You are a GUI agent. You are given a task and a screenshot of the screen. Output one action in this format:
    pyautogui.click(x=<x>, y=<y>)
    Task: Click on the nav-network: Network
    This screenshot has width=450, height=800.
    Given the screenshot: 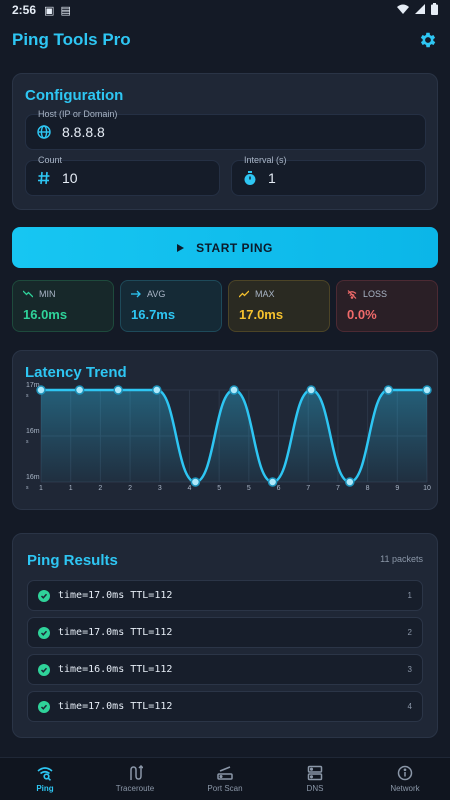 What is the action you would take?
    pyautogui.click(x=405, y=779)
    